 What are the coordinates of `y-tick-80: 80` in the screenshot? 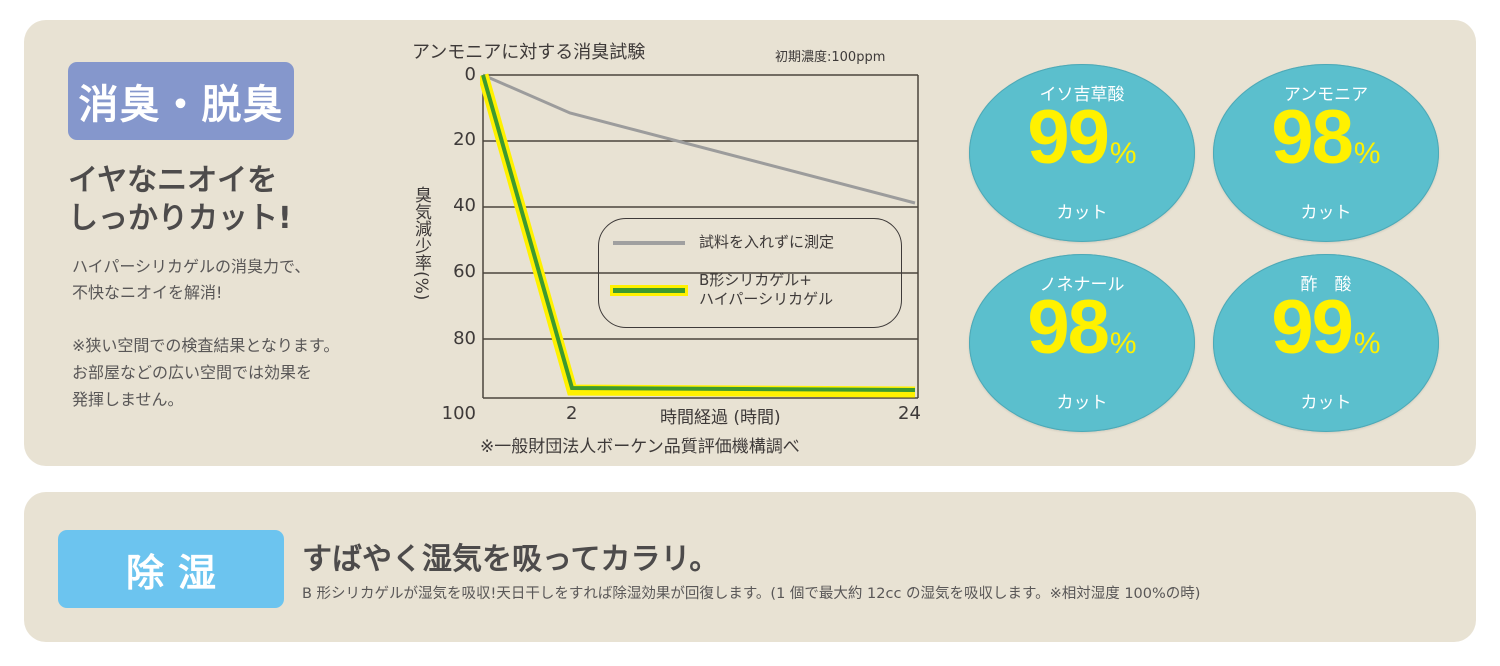 It's located at (464, 338).